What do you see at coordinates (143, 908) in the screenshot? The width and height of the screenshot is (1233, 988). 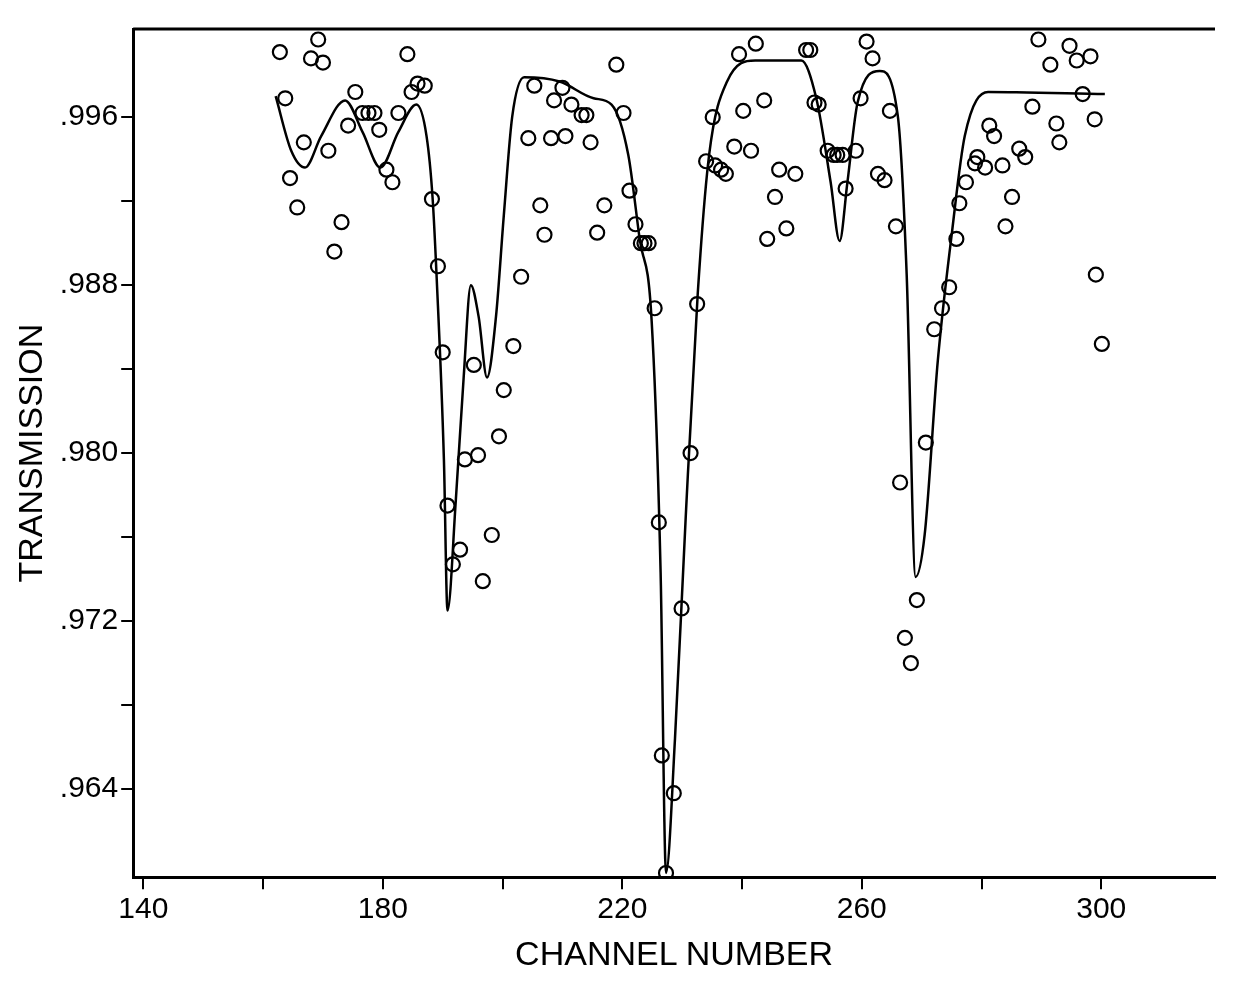 I see `x-tick-label: 140` at bounding box center [143, 908].